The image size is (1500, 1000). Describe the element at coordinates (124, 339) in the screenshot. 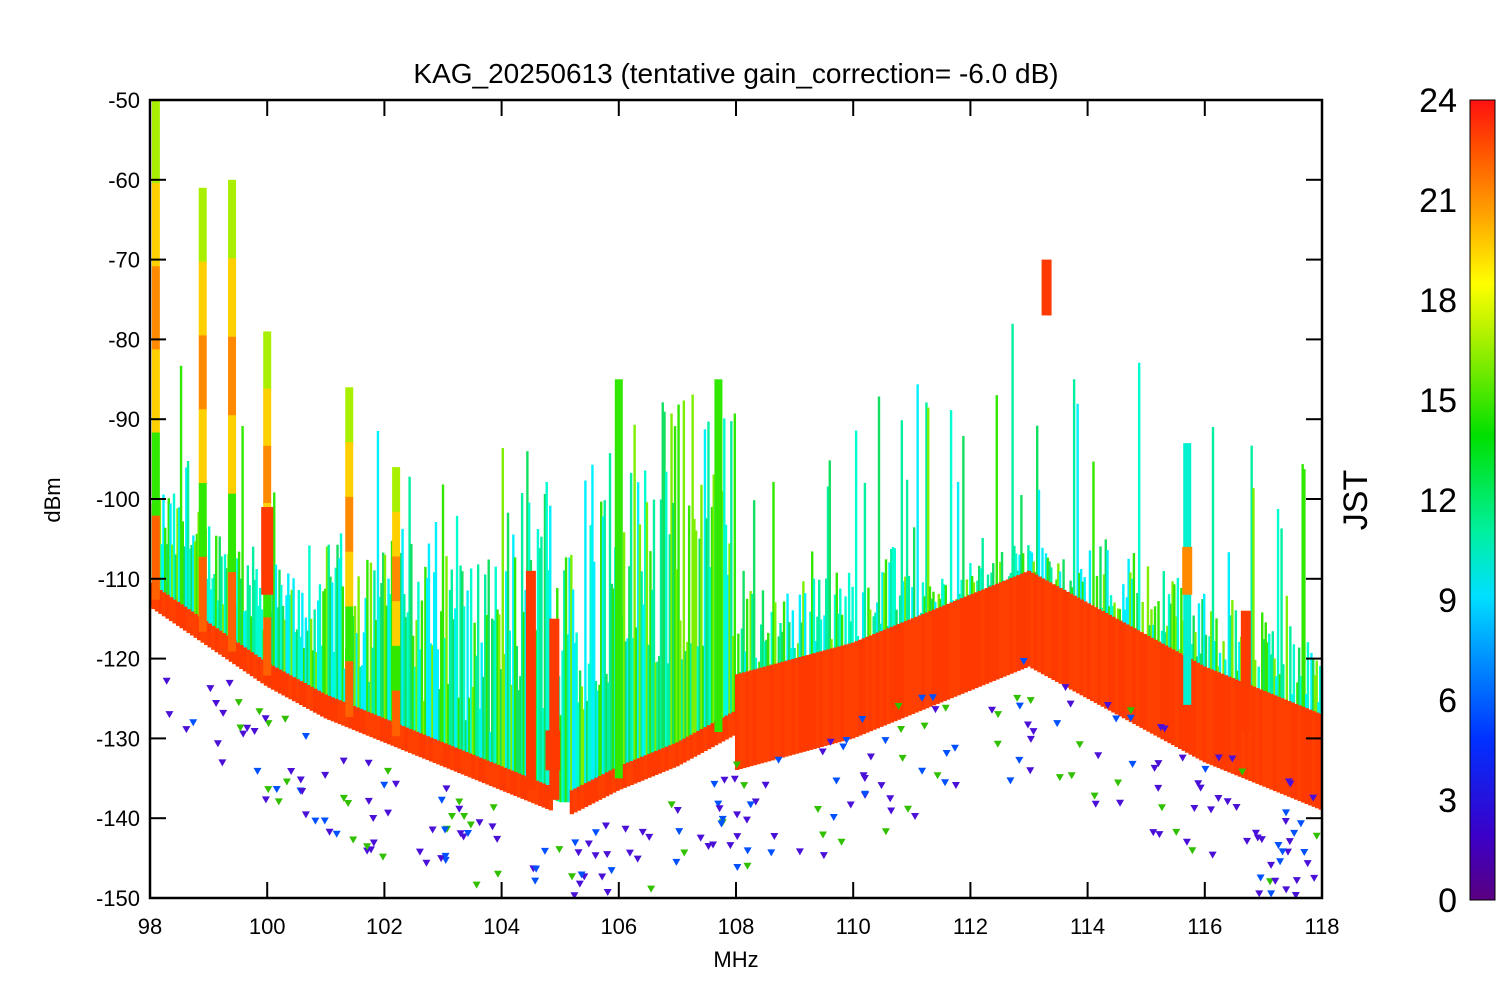

I see `y-tick-label: -80` at that location.